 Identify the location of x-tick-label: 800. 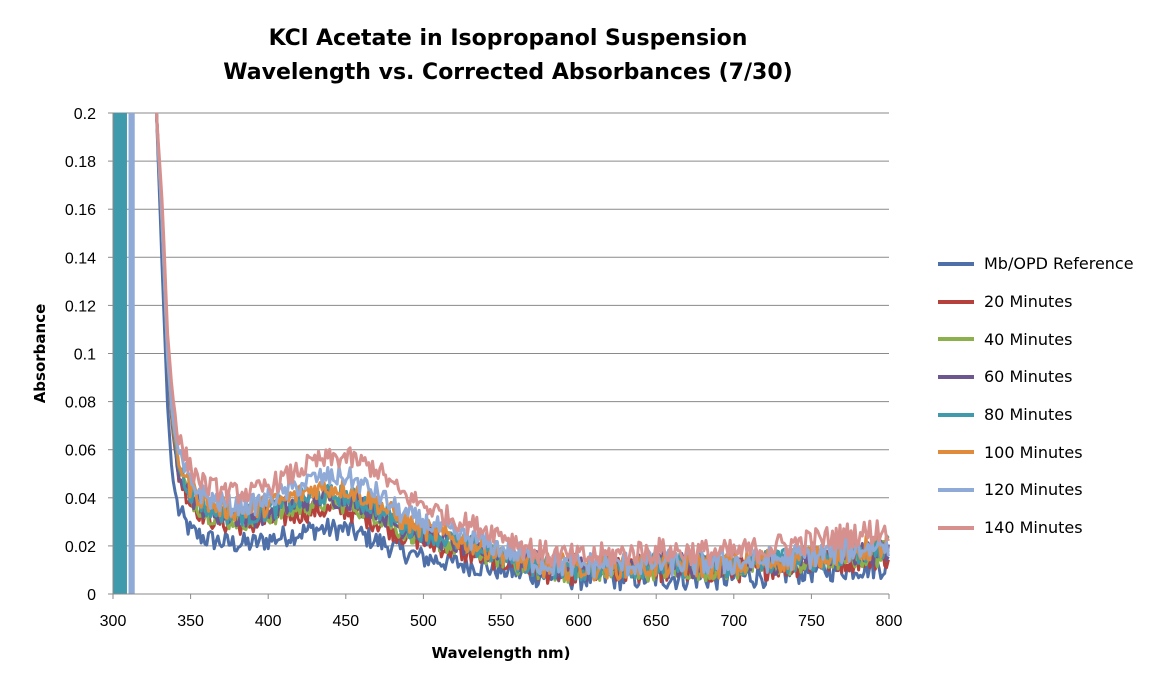
(889, 621).